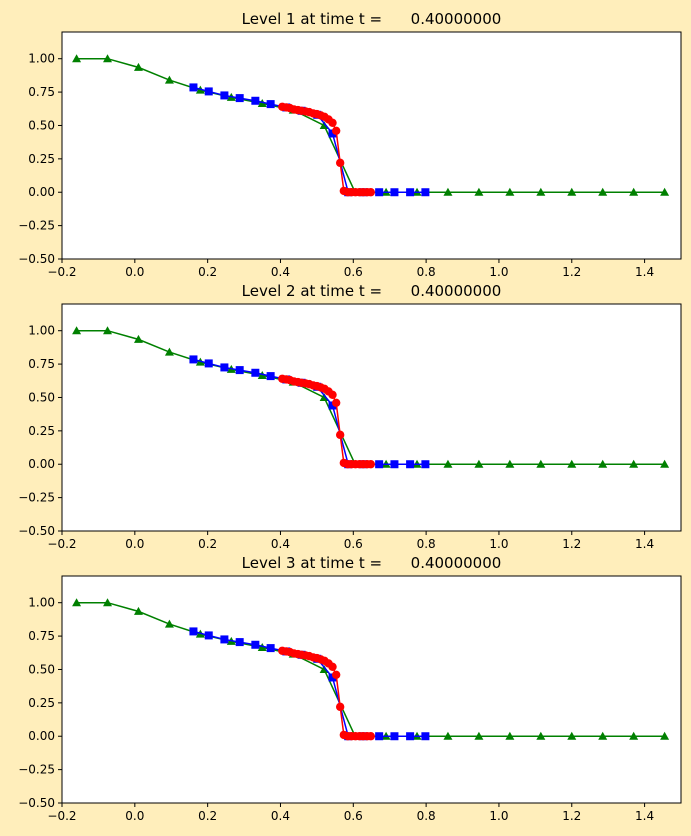  What do you see at coordinates (134, 816) in the screenshot?
I see `x-tick-label: 0.0` at bounding box center [134, 816].